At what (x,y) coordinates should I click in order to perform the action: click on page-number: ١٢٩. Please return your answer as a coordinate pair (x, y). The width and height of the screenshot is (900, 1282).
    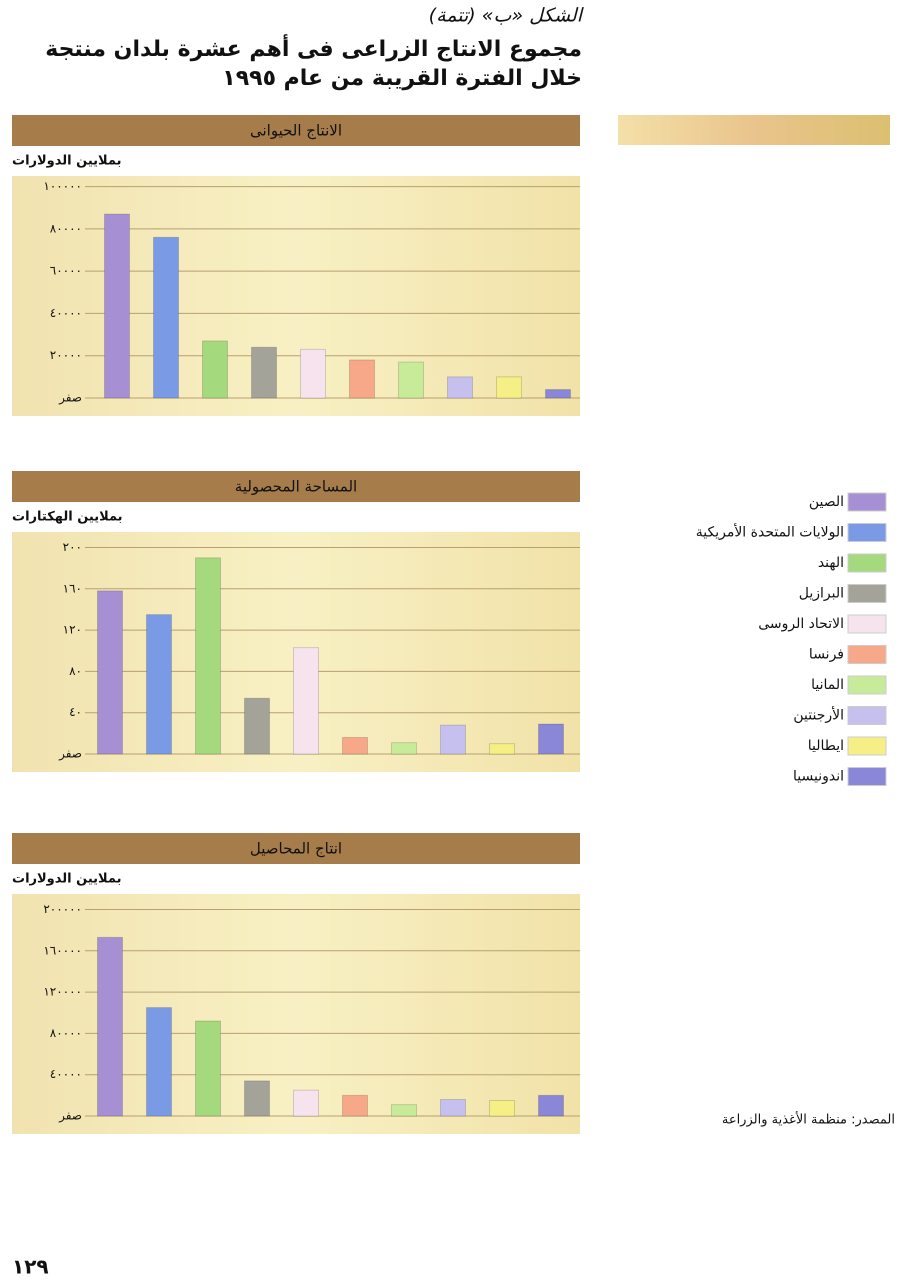
    Looking at the image, I should click on (30, 1267).